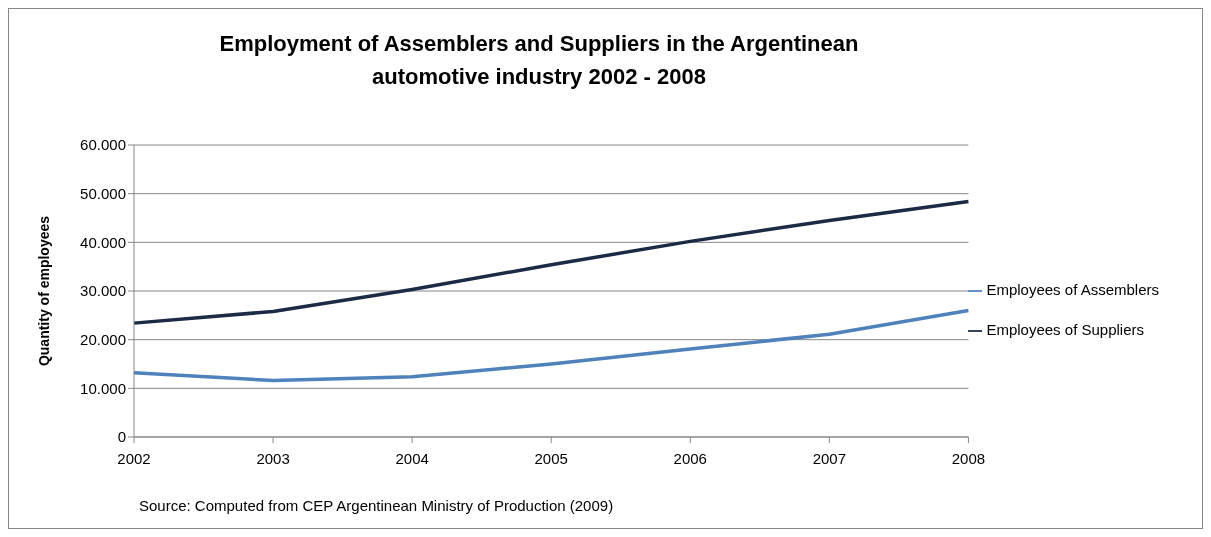 This screenshot has width=1211, height=537. Describe the element at coordinates (121, 437) in the screenshot. I see `y-tick-label: 0` at that location.